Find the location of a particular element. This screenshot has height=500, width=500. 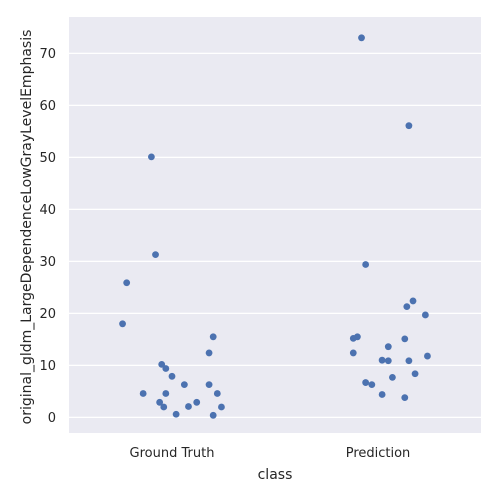

y-tick-label: 50 is located at coordinates (47, 158).